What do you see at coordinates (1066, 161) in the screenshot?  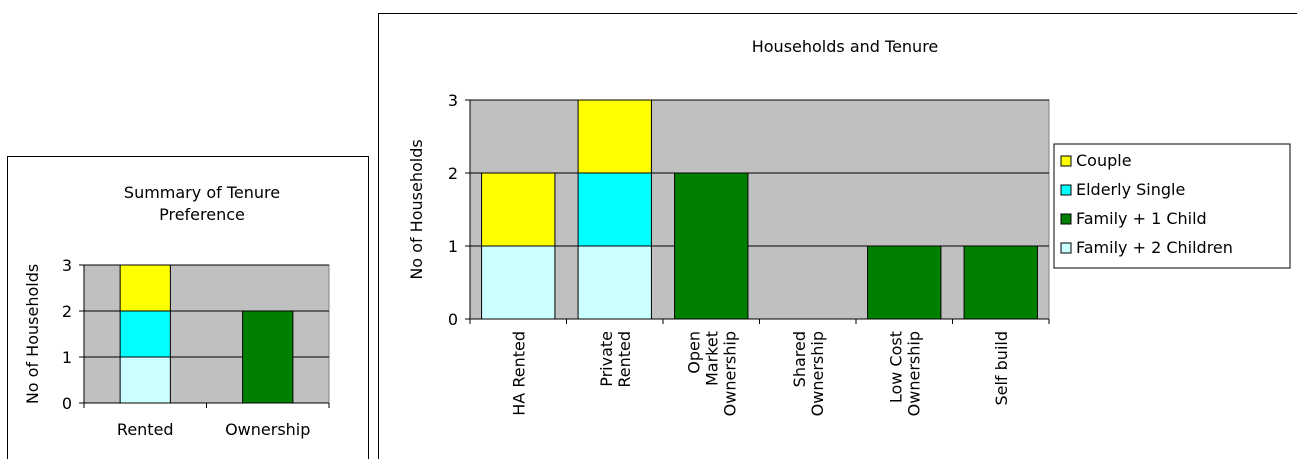 I see `legend-swatch-couple` at bounding box center [1066, 161].